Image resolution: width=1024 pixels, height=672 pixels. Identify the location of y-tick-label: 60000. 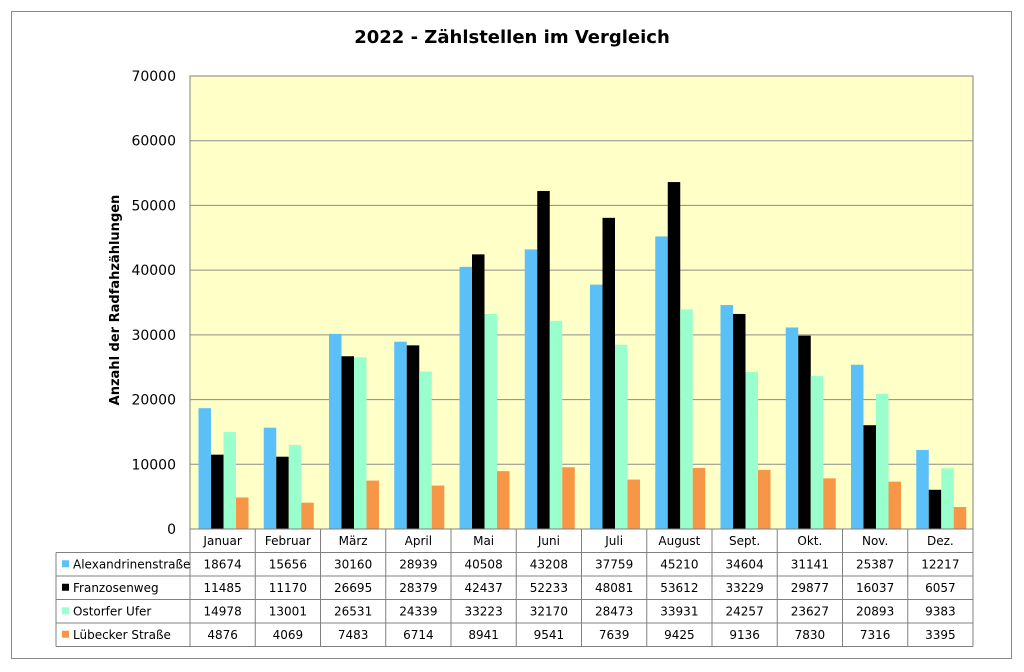
(153, 142).